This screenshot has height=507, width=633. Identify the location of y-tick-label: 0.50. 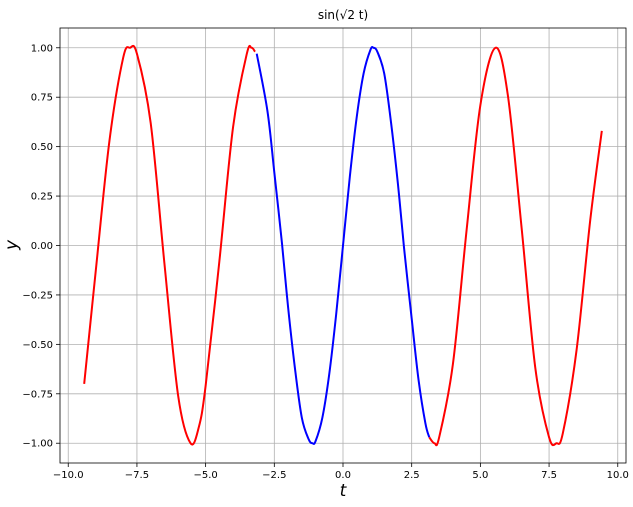
(42, 147).